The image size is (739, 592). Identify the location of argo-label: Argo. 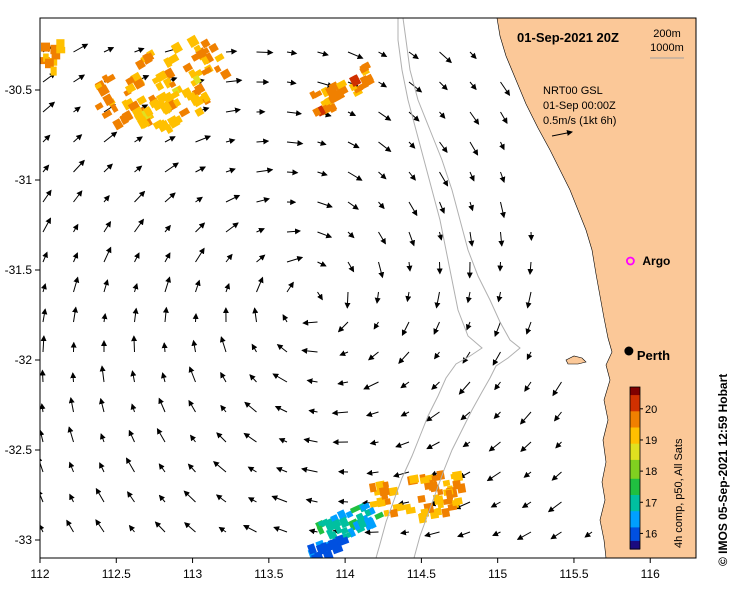
(656, 261).